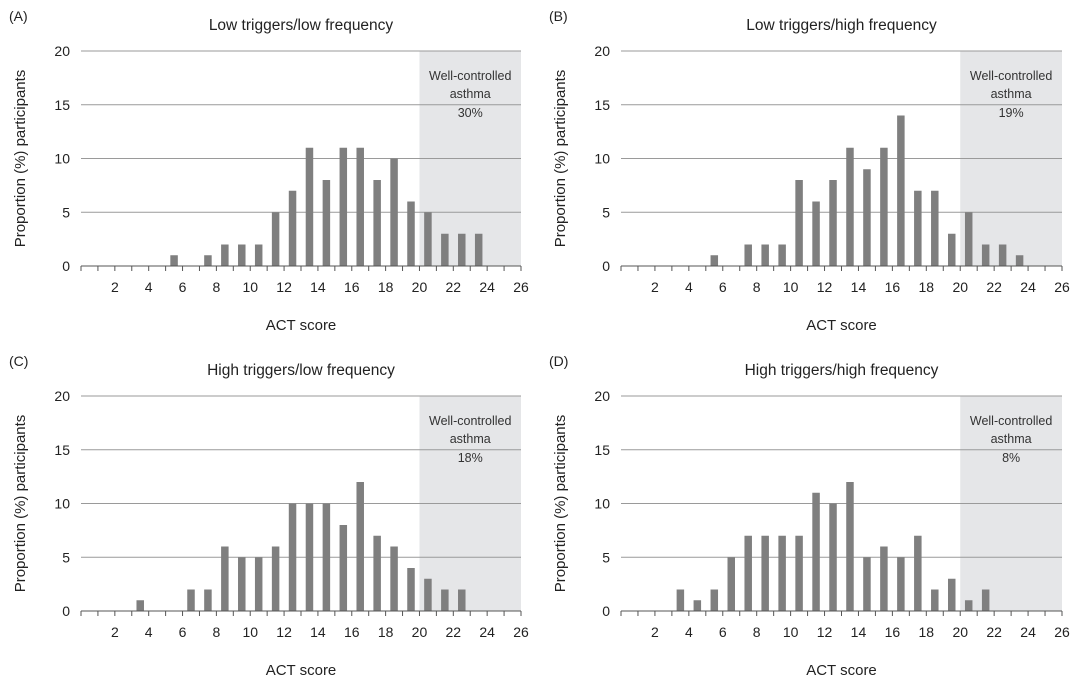 This screenshot has height=683, width=1077. What do you see at coordinates (18, 361) in the screenshot?
I see `panel-label: (C)` at bounding box center [18, 361].